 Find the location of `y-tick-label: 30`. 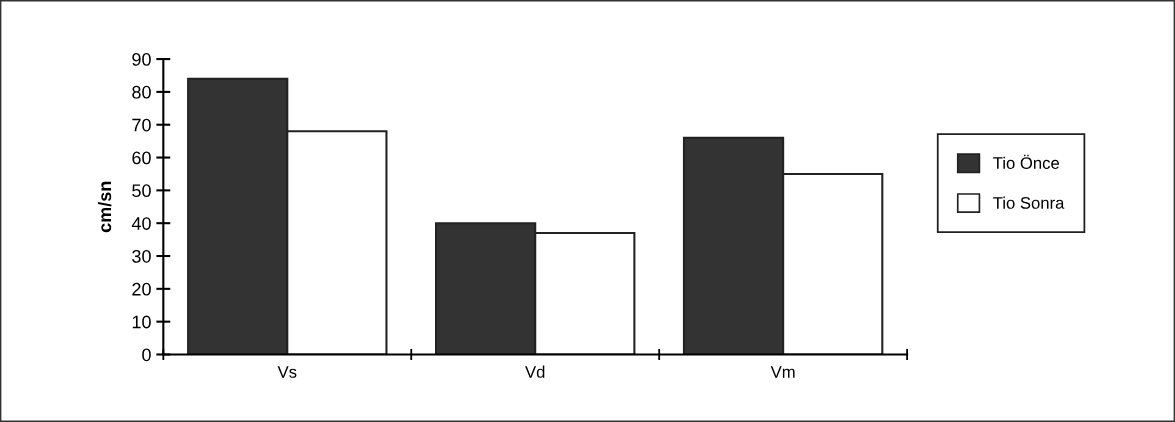

y-tick-label: 30 is located at coordinates (141, 256).